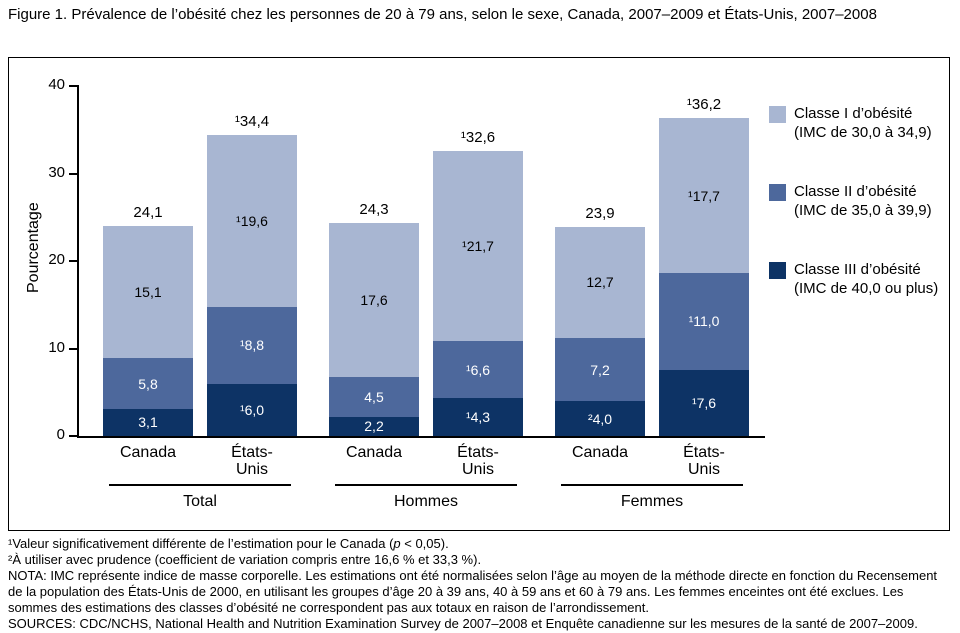 Image resolution: width=960 pixels, height=633 pixels. Describe the element at coordinates (374, 426) in the screenshot. I see `bar-segment-c3: 2,2` at that location.